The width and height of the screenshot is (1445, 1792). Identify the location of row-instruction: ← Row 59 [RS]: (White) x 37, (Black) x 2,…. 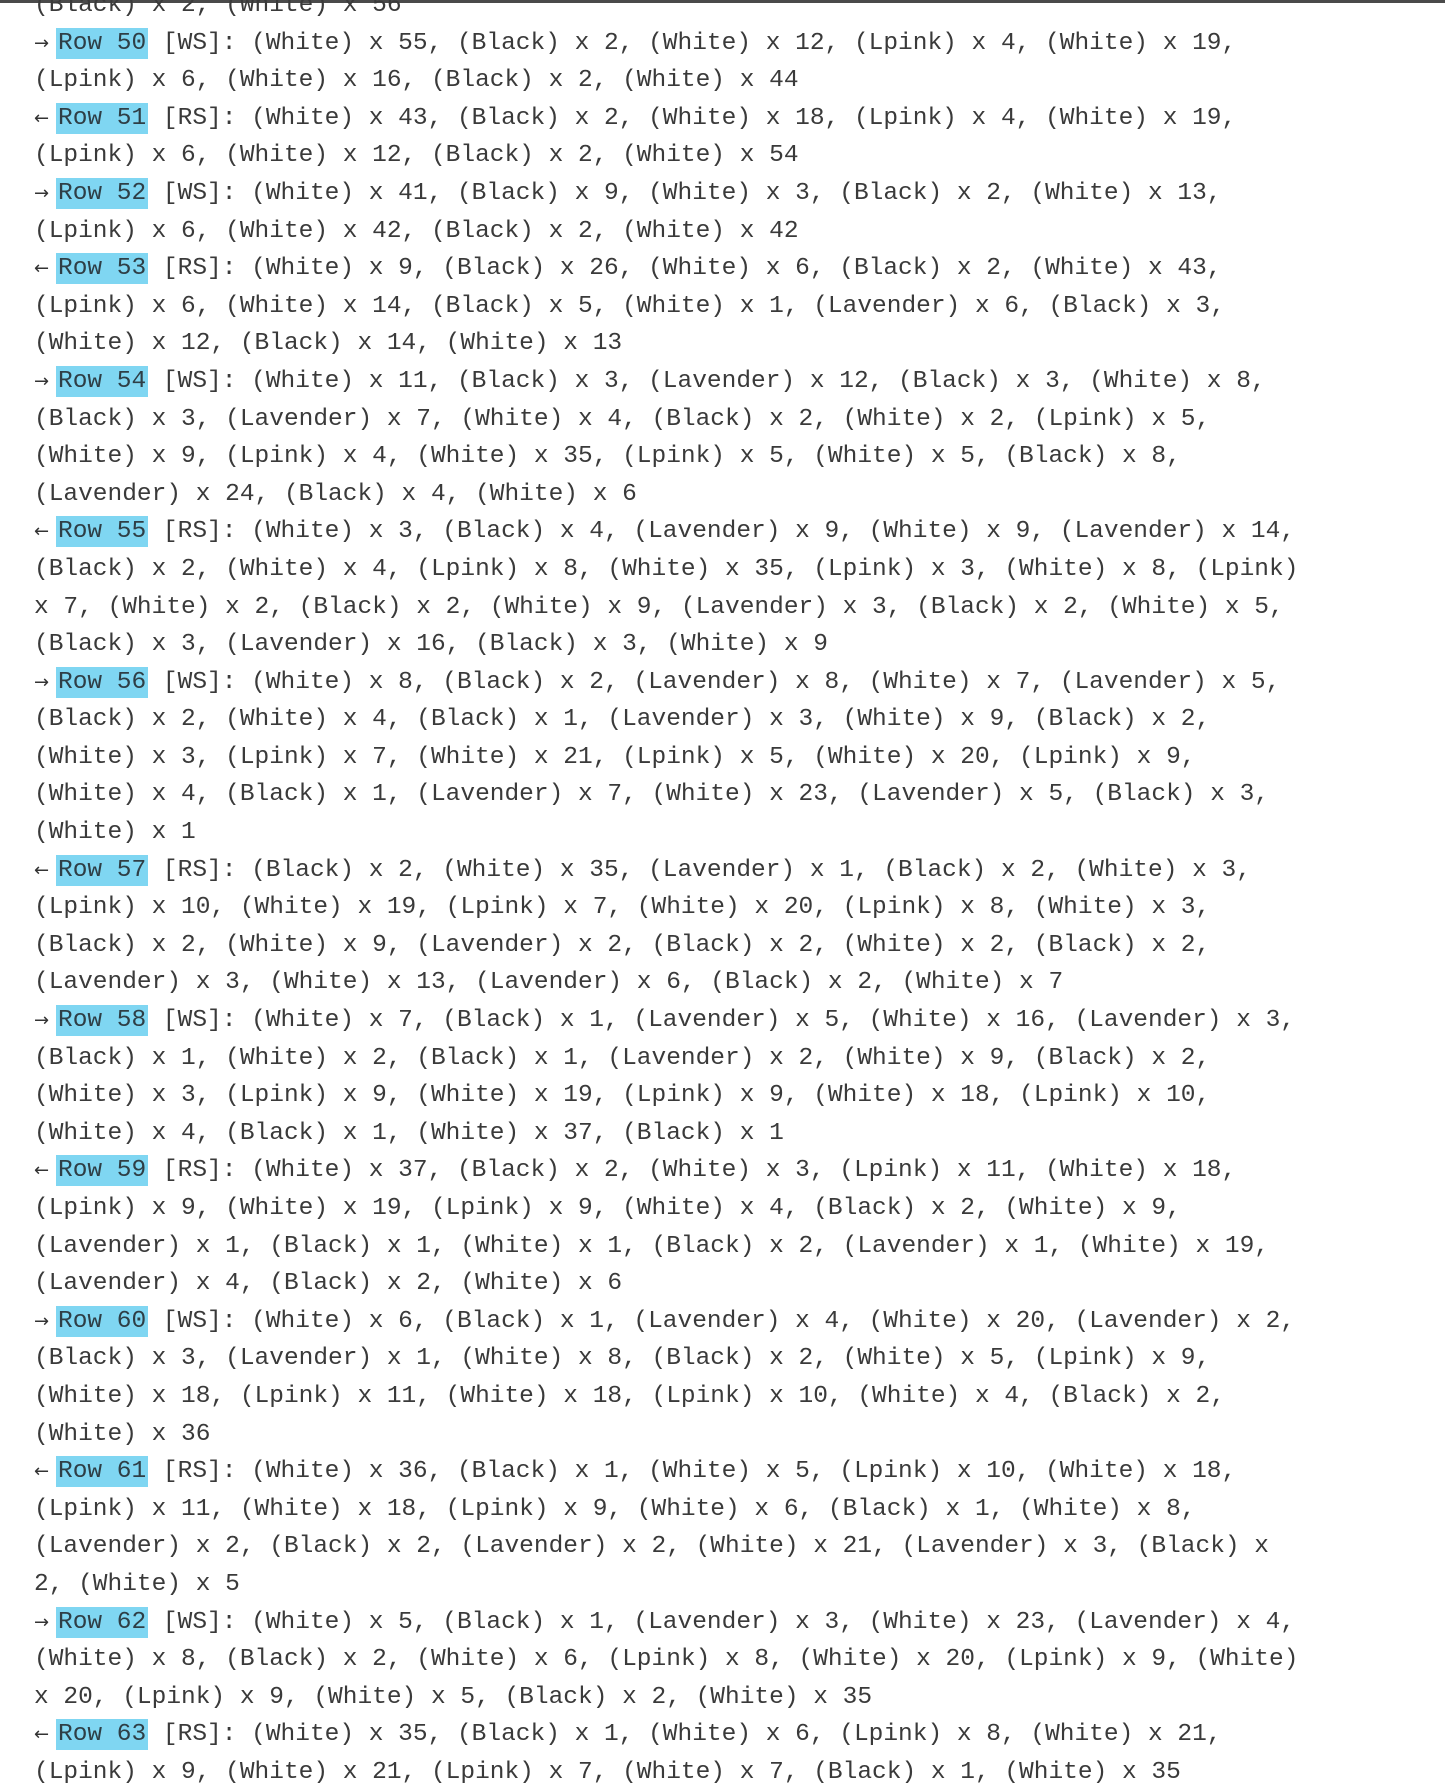
(734, 1227).